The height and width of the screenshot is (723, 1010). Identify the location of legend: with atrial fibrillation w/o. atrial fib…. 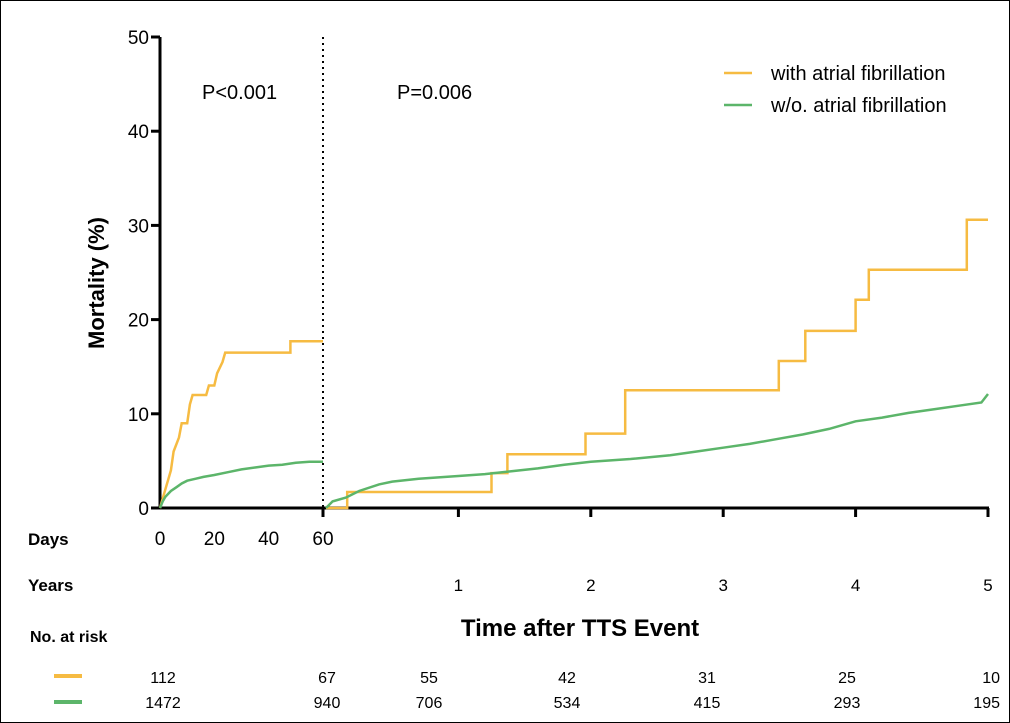
(835, 90).